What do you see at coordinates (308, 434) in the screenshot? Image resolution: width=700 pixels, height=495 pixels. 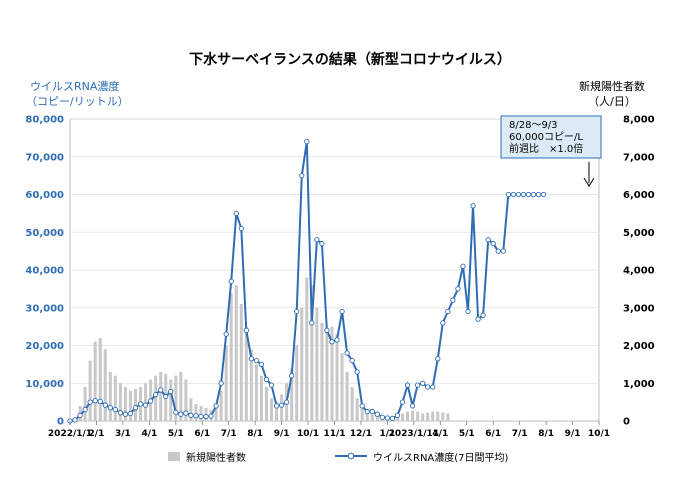 I see `x-tick-label: 10/1` at bounding box center [308, 434].